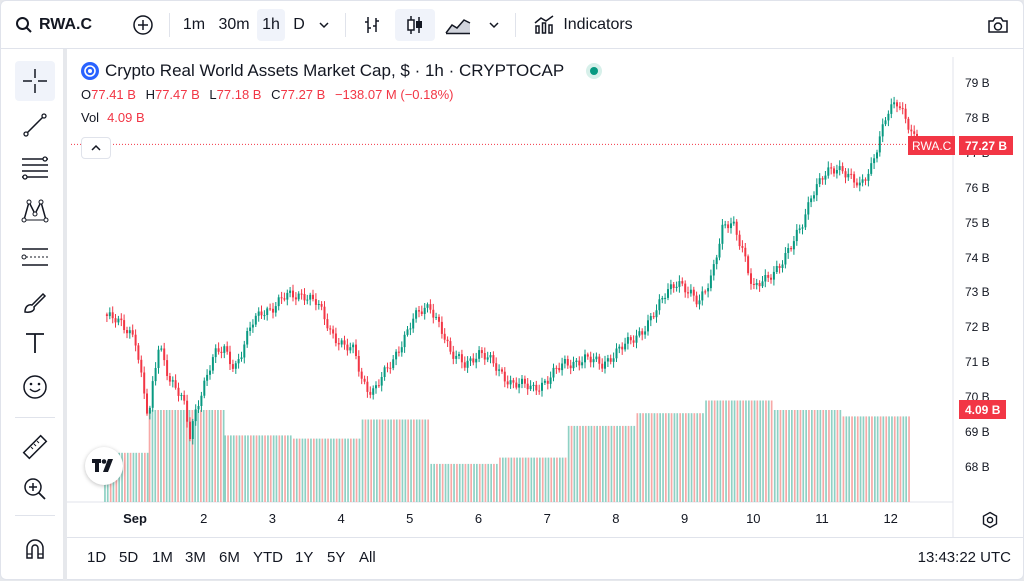 This screenshot has height=581, width=1024. Describe the element at coordinates (239, 94) in the screenshot. I see `low-value: 77.18 B` at that location.